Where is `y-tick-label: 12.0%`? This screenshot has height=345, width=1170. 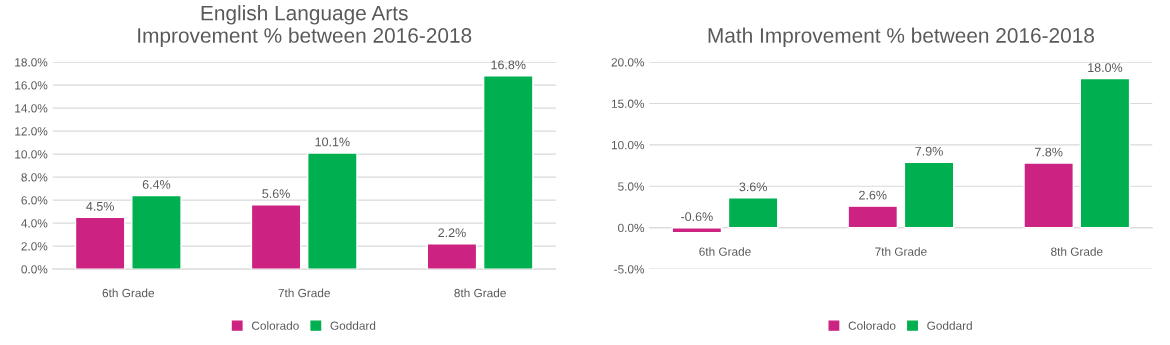
y-tick-label: 12.0% is located at coordinates (31, 131).